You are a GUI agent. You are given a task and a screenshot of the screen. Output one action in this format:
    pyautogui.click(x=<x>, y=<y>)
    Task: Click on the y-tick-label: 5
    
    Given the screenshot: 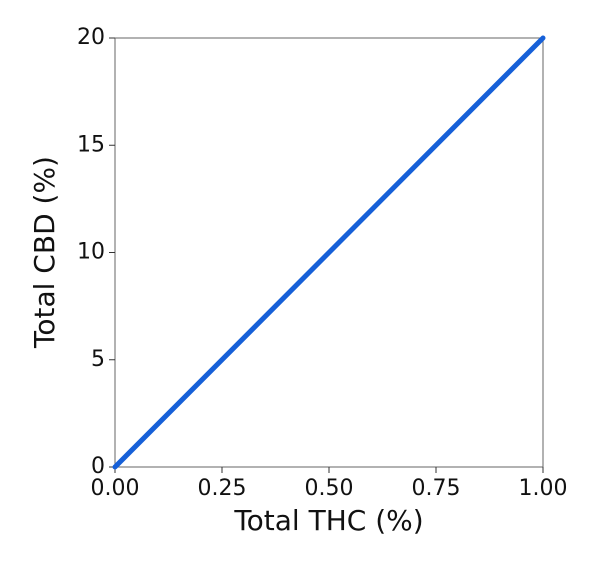 What is the action you would take?
    pyautogui.click(x=98, y=359)
    